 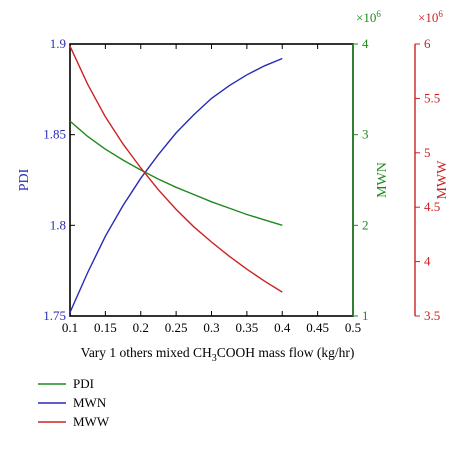 I want to click on x-tick-label: 0.45, so click(x=317, y=327).